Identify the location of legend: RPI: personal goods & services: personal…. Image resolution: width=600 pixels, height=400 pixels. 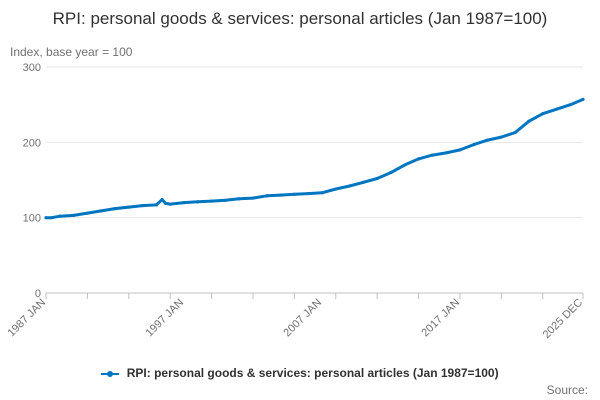
(300, 373).